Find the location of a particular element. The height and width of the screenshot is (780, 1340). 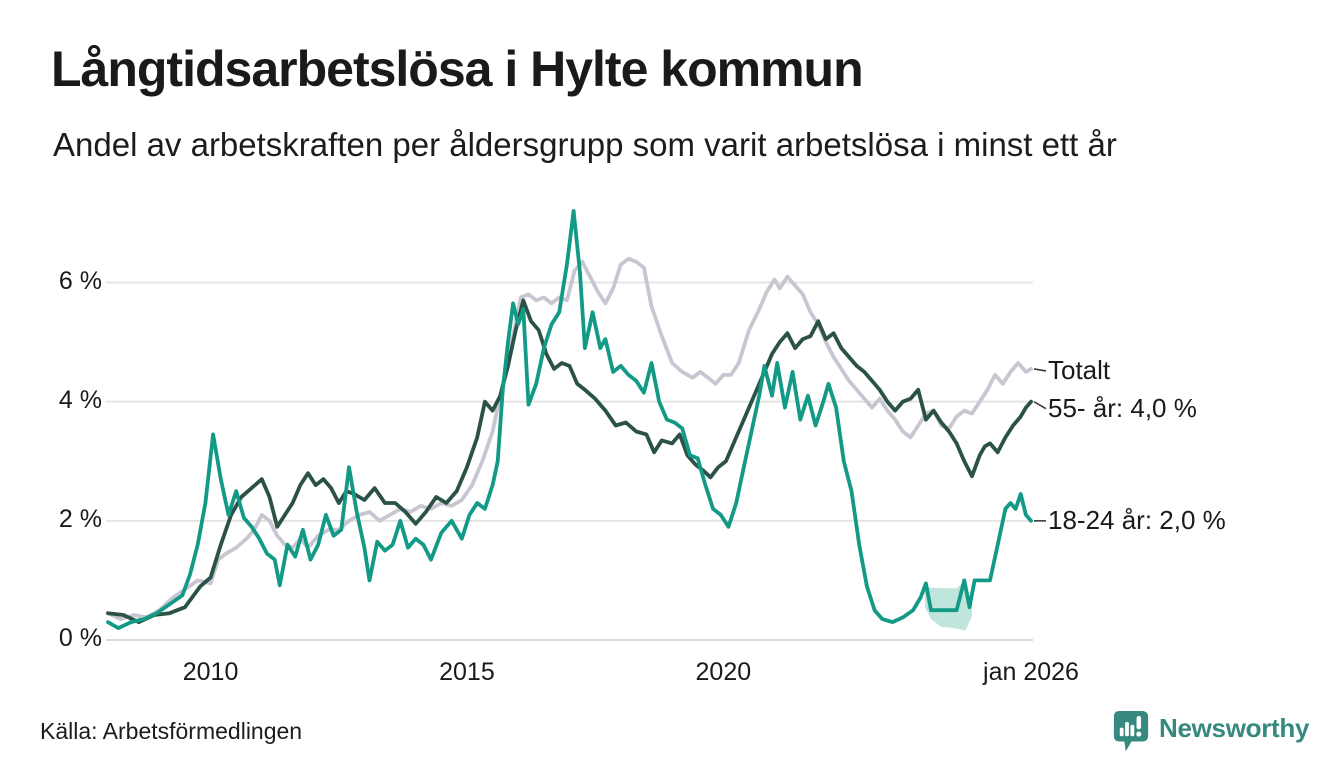

x-axis-tick-label: 2020 is located at coordinates (723, 672).